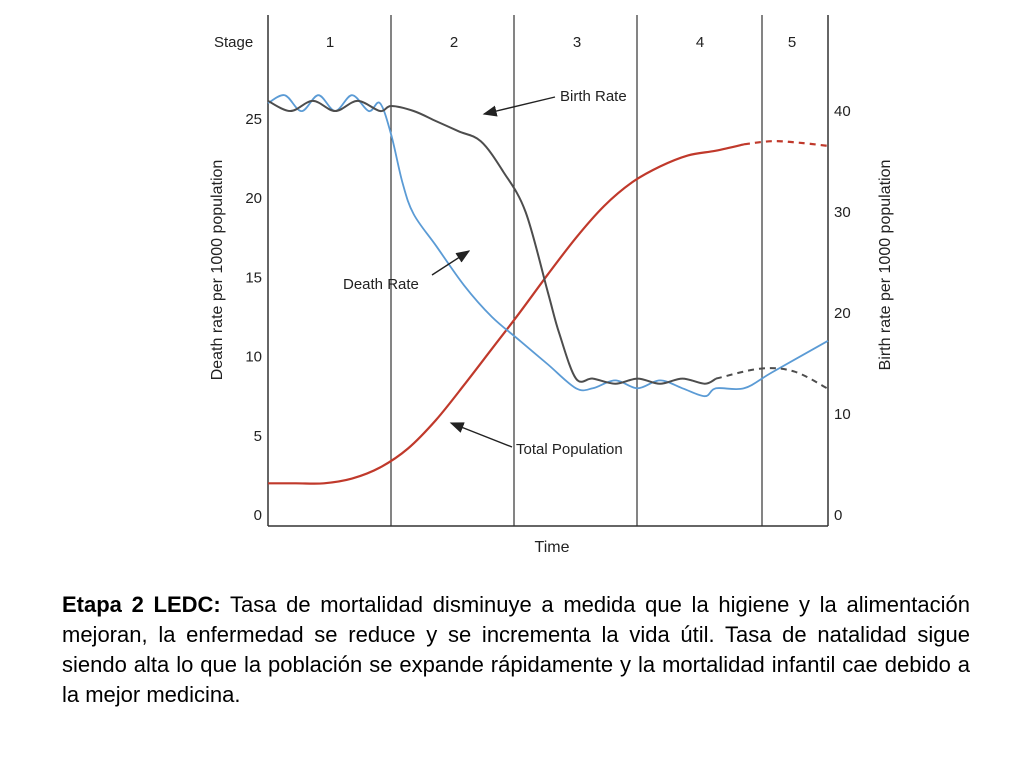 The image size is (1024, 768). Describe the element at coordinates (700, 42) in the screenshot. I see `stage-label-4: 4` at that location.